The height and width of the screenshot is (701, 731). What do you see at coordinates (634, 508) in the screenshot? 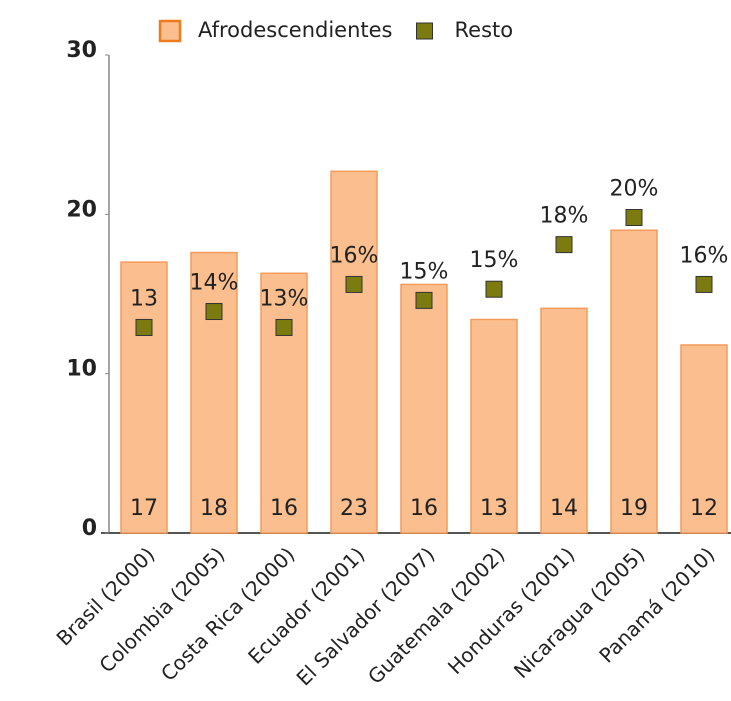
I see `bar-value-label: 19` at bounding box center [634, 508].